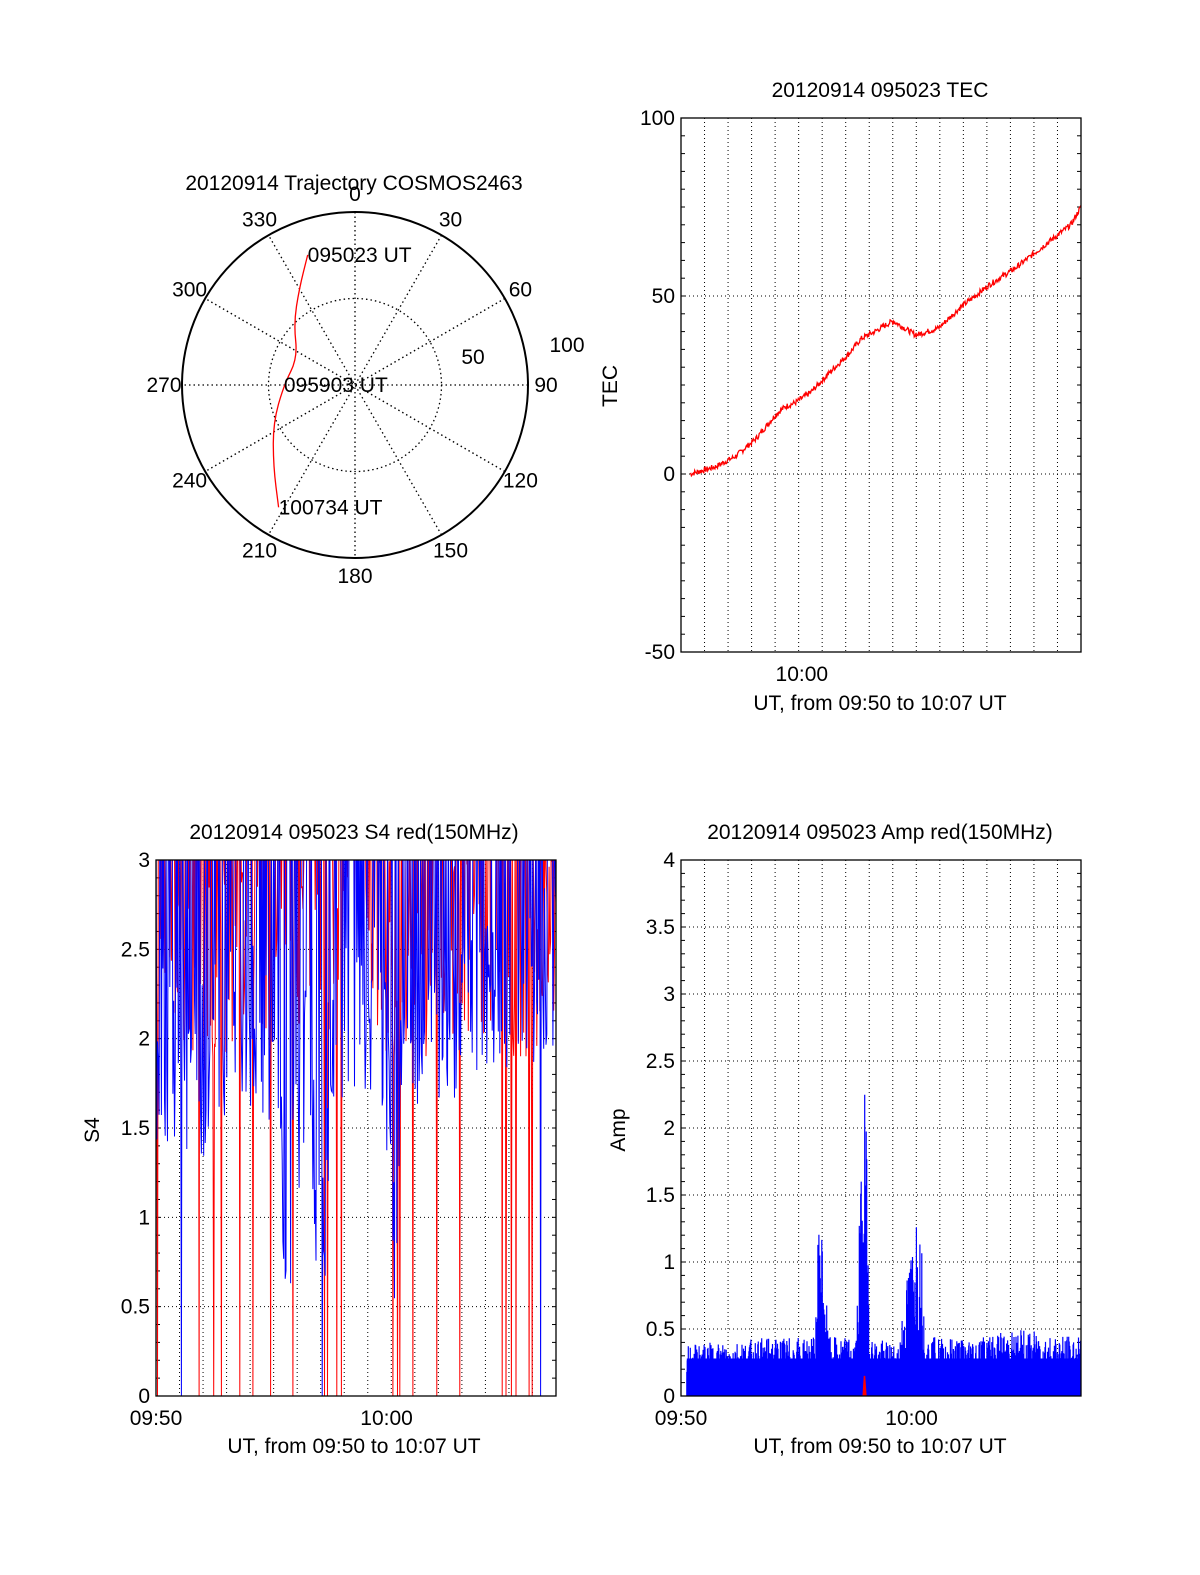  I want to click on amp-blue-fill, so click(883, 1377).